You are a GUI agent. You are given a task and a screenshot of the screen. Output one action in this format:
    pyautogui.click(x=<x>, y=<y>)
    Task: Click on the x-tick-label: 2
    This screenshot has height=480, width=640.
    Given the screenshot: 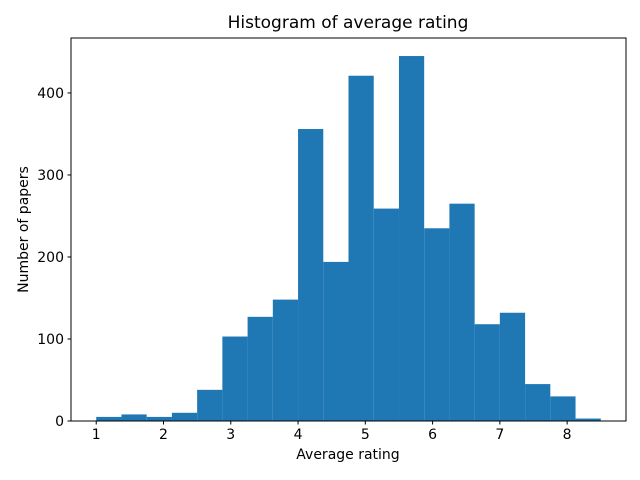 What is the action you would take?
    pyautogui.click(x=163, y=435)
    